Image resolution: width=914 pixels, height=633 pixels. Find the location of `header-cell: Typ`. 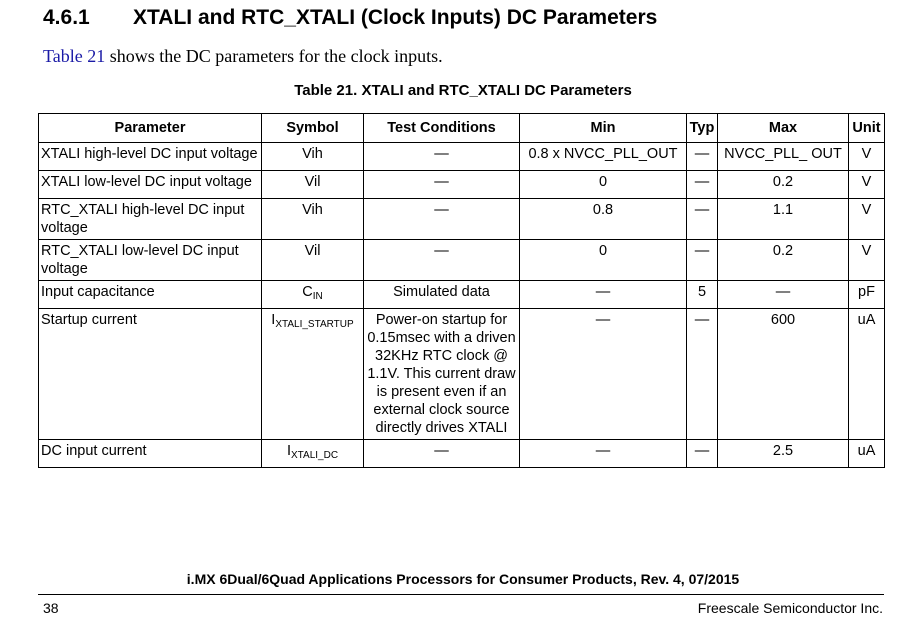

header-cell: Typ is located at coordinates (702, 128).